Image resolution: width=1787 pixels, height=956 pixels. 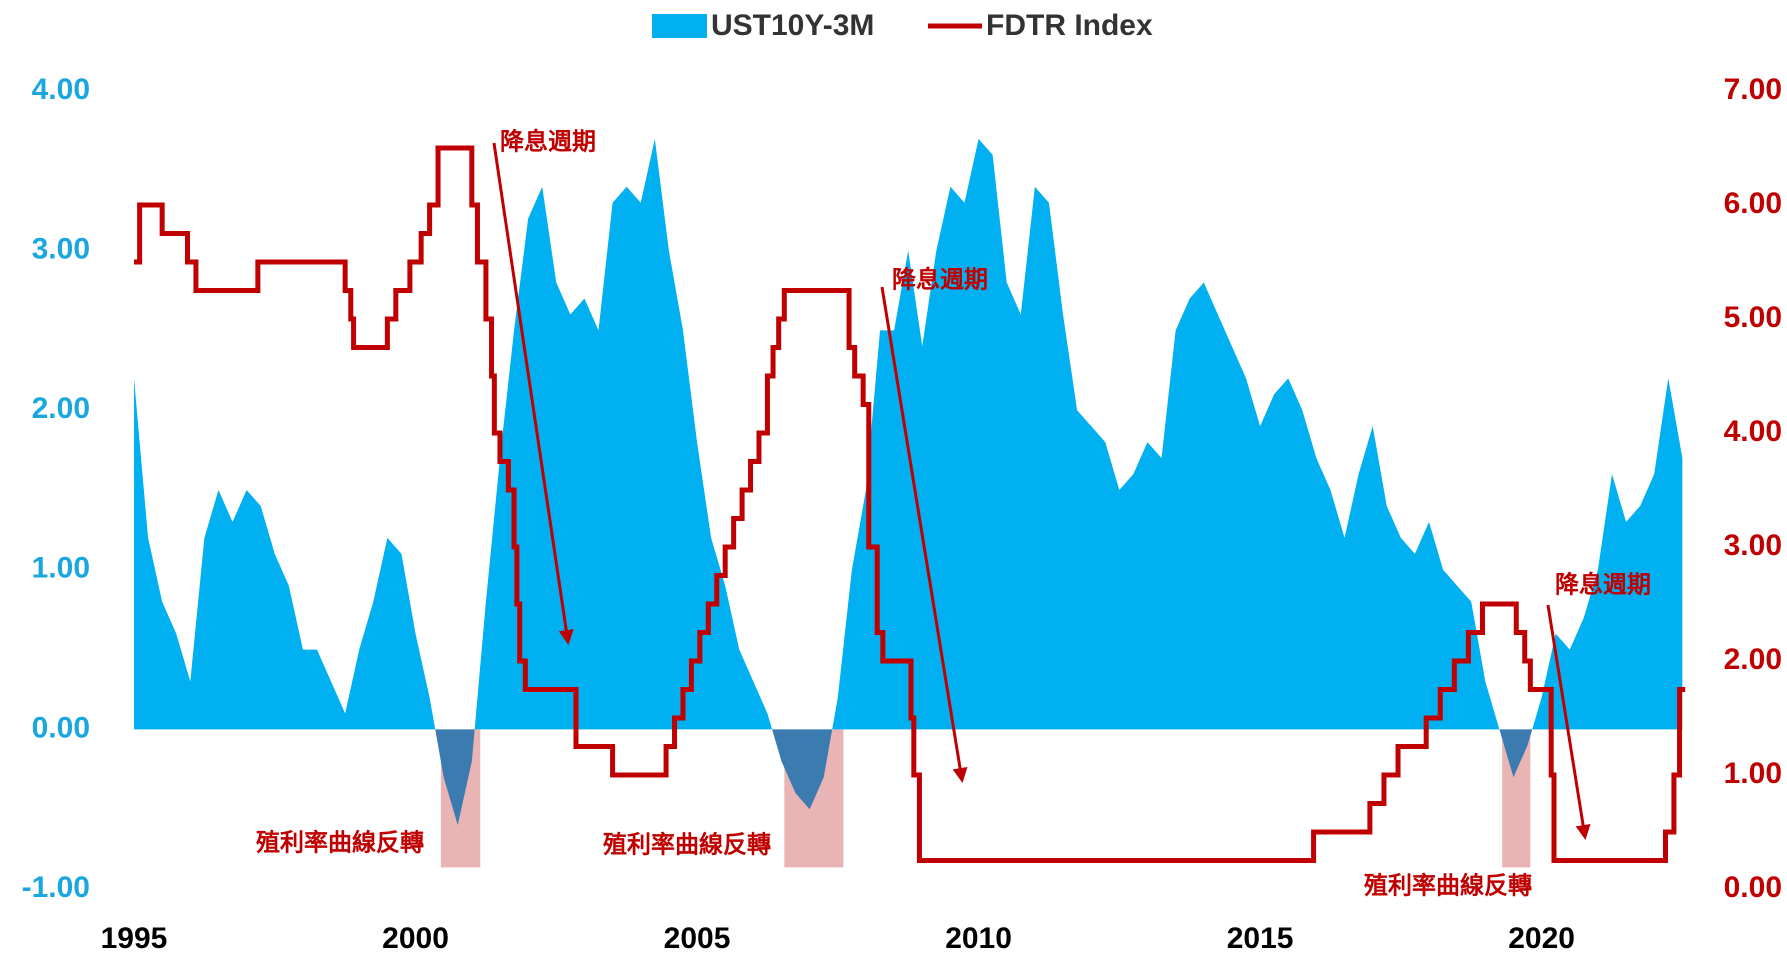 What do you see at coordinates (1753, 887) in the screenshot?
I see `y2-tick-label: 0.00` at bounding box center [1753, 887].